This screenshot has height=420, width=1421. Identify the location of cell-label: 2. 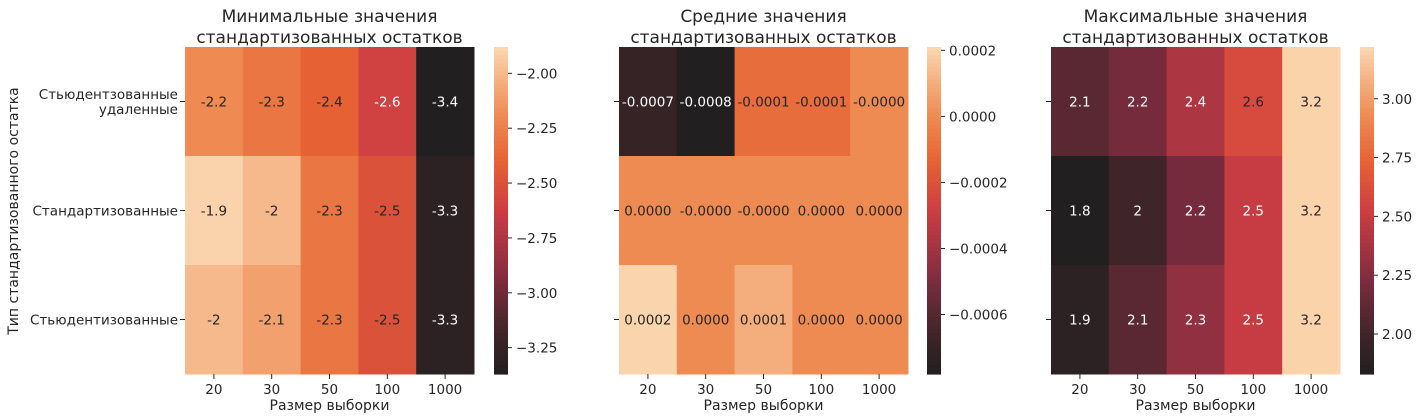
(1137, 212).